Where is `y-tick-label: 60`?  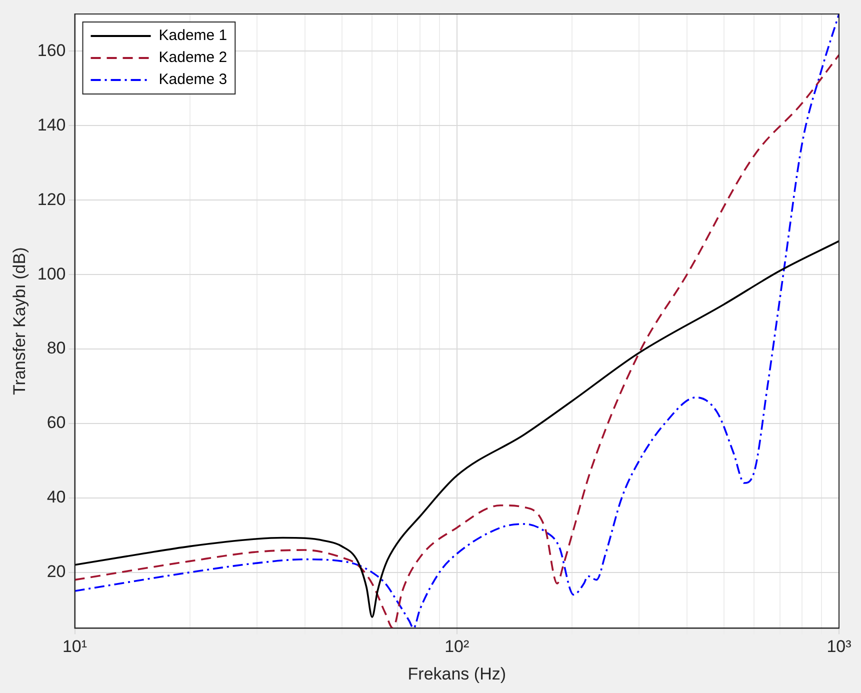 y-tick-label: 60 is located at coordinates (56, 422).